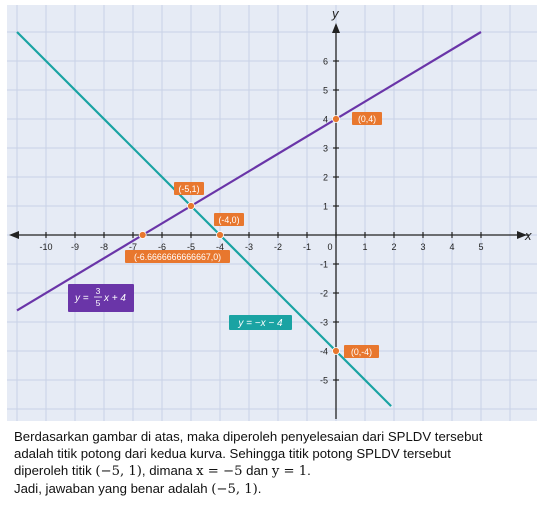  I want to click on explanation-line-4-pre: Jadi, jawaban yang benar adalah, so click(111, 488).